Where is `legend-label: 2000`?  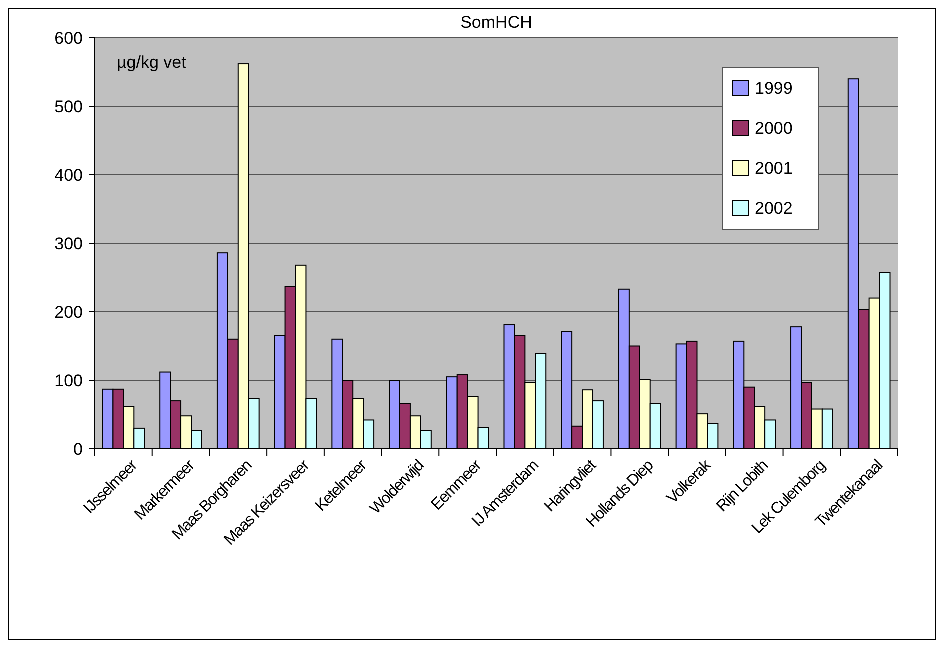
legend-label: 2000 is located at coordinates (774, 128).